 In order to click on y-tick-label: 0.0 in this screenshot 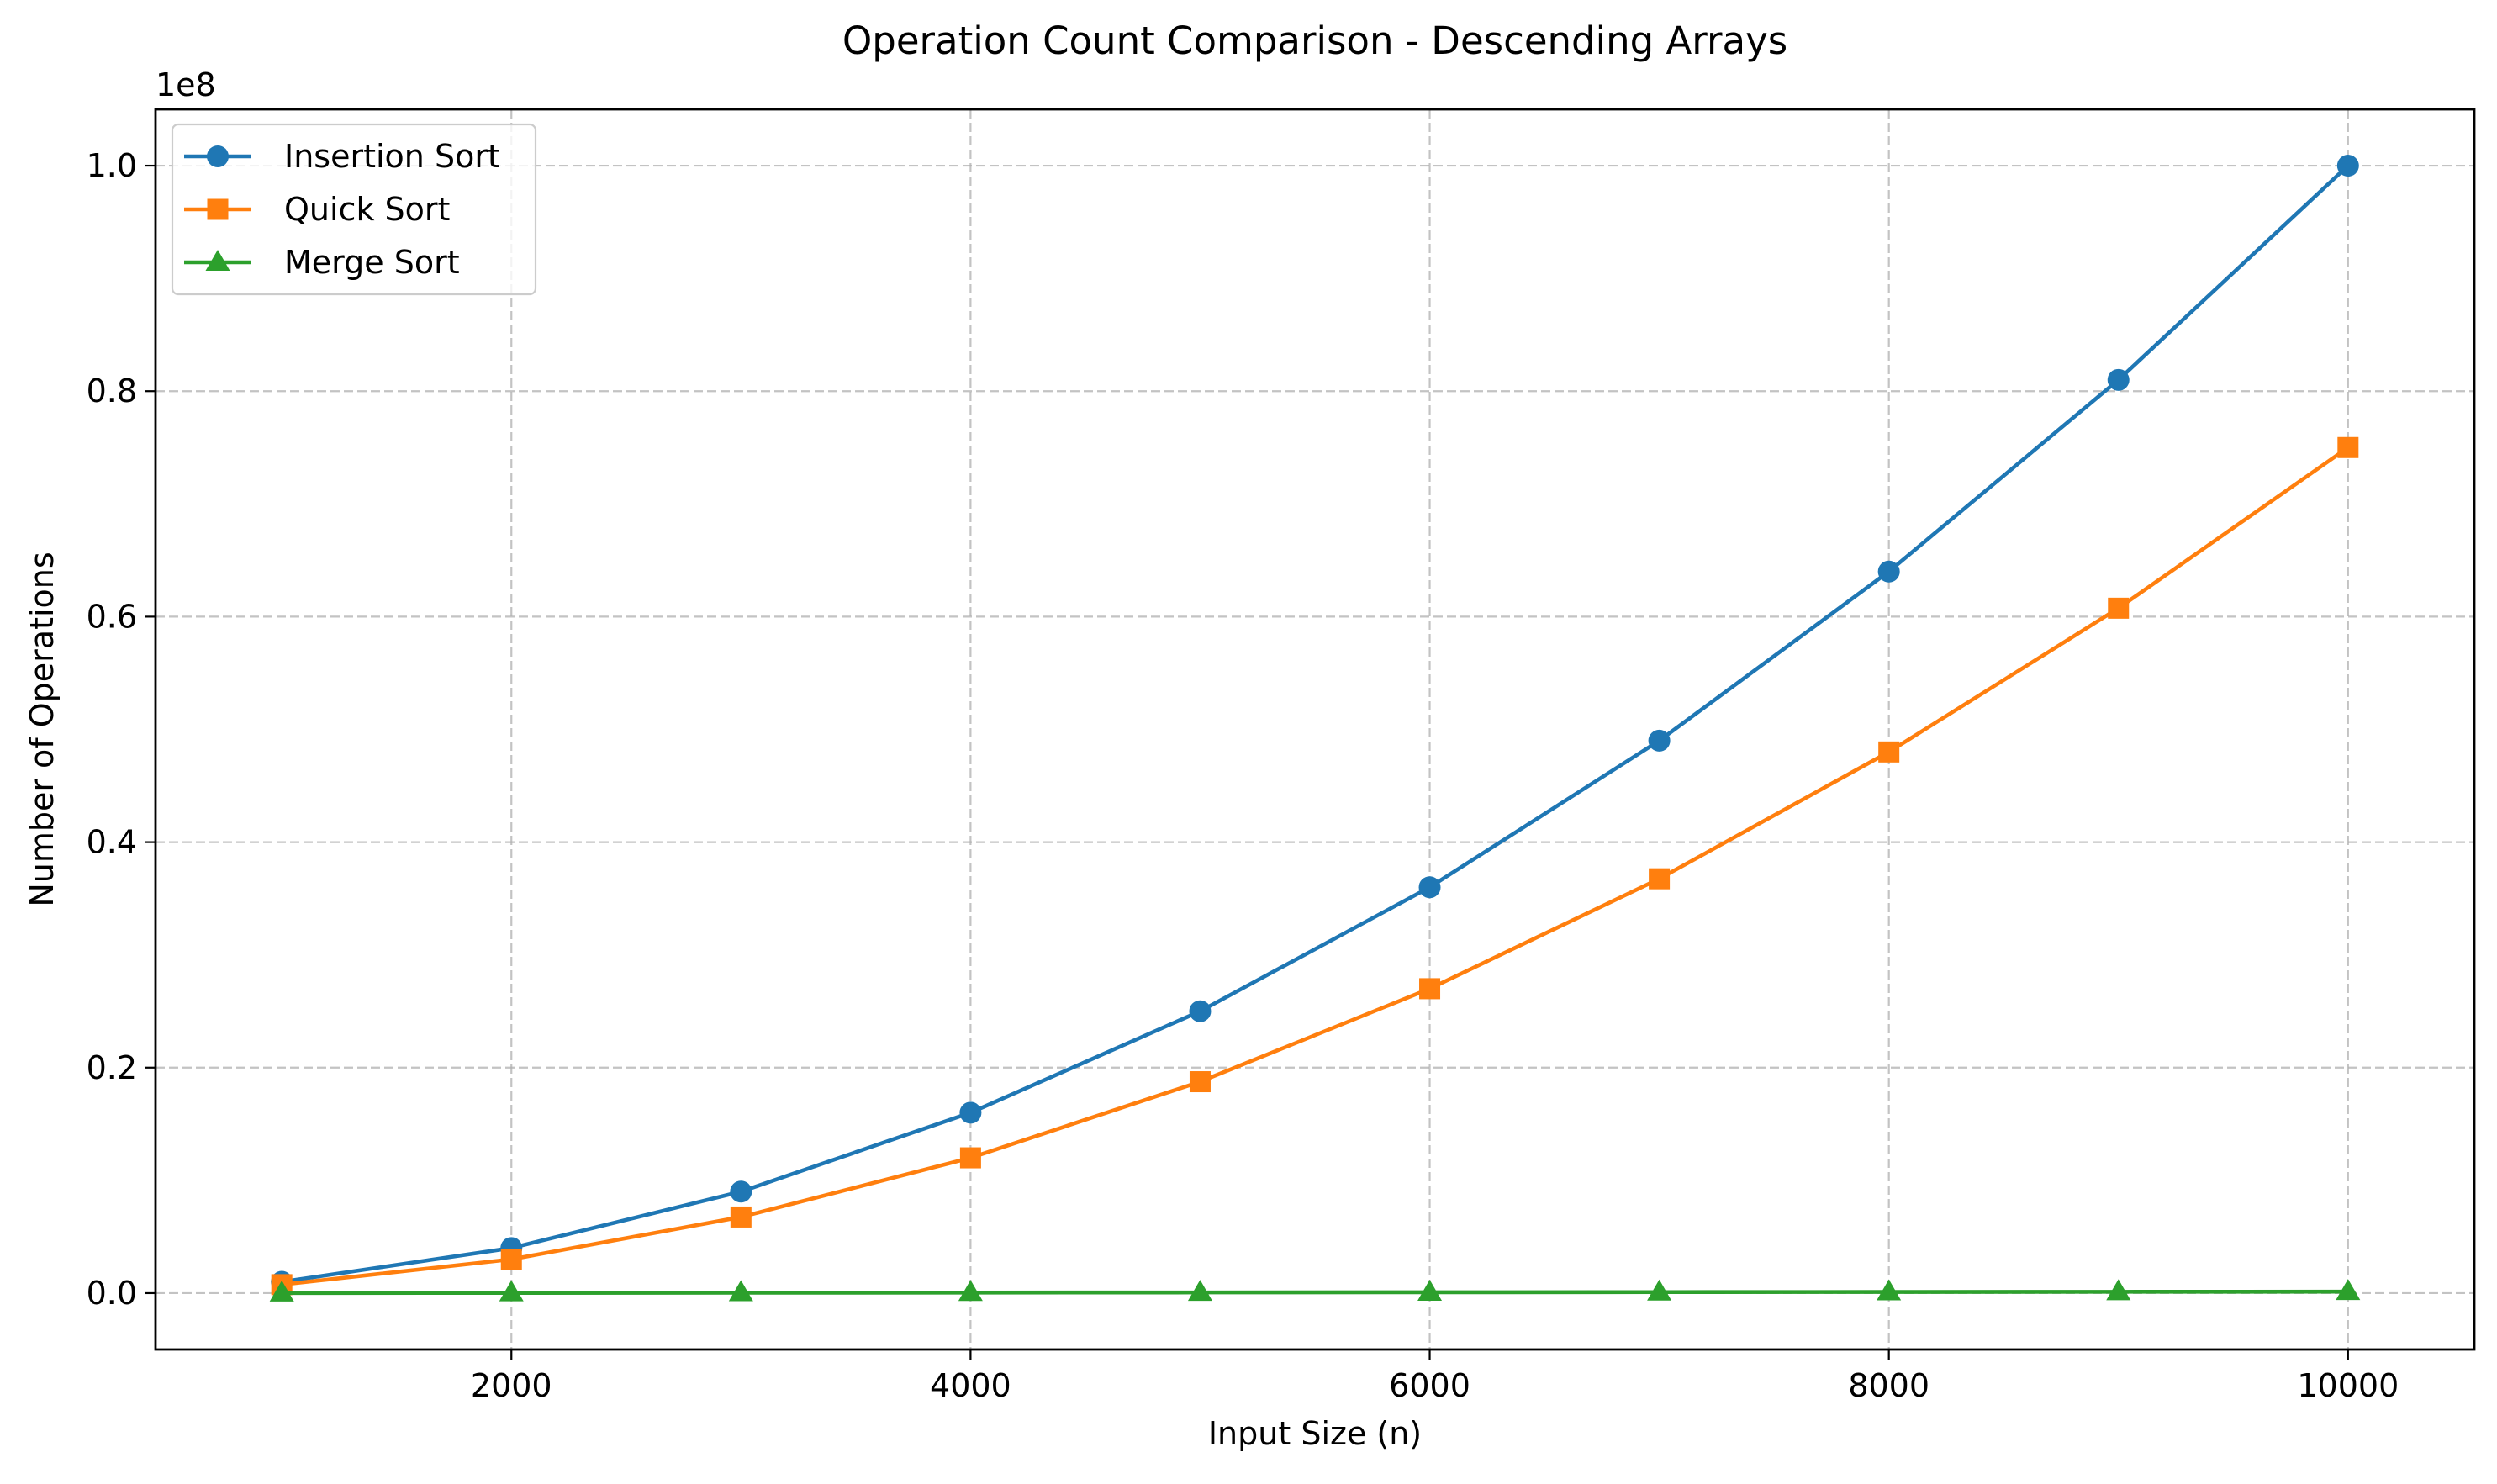, I will do `click(112, 1293)`.